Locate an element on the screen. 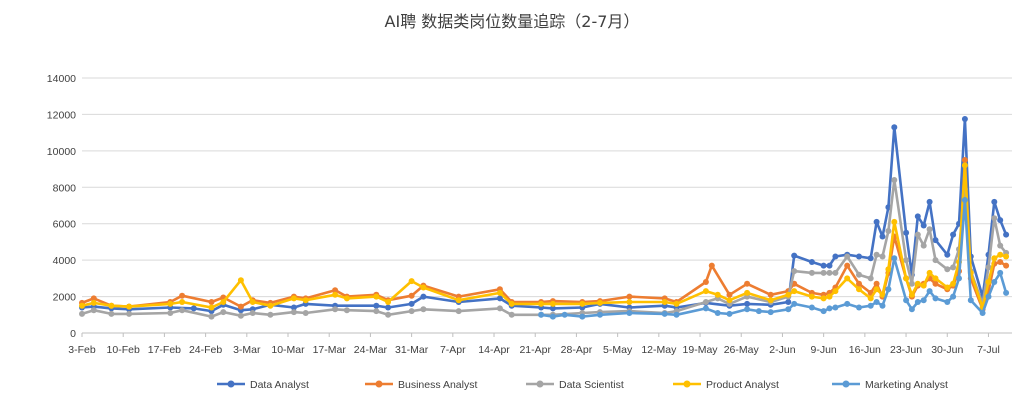 The height and width of the screenshot is (406, 1024). legend-label: Data Scientist is located at coordinates (591, 385).